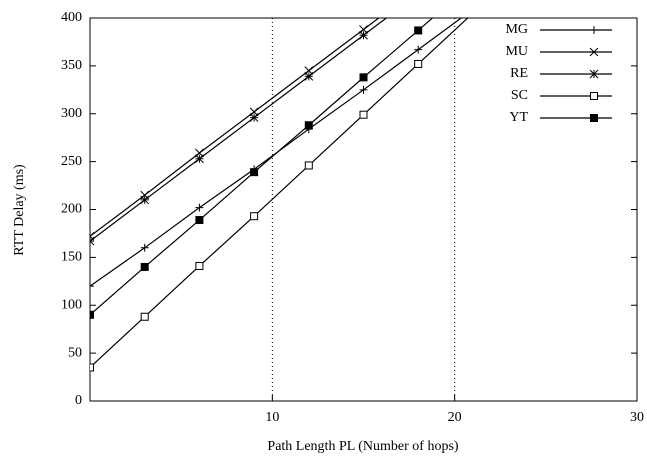 This screenshot has height=465, width=647. What do you see at coordinates (71, 65) in the screenshot?
I see `y-tick-label: 350` at bounding box center [71, 65].